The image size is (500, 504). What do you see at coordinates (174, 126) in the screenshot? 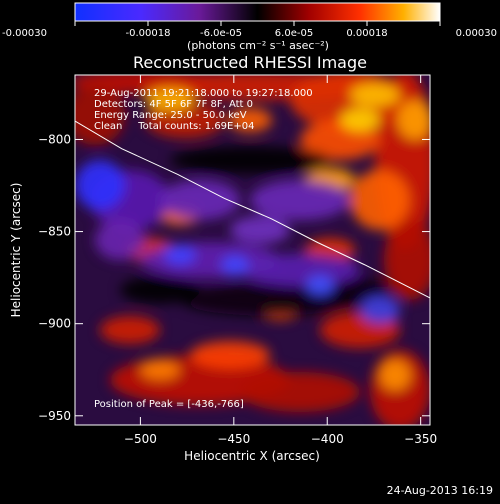
I see `annotation-clean-counts: Clean Total counts: 1.69E+04` at bounding box center [174, 126].